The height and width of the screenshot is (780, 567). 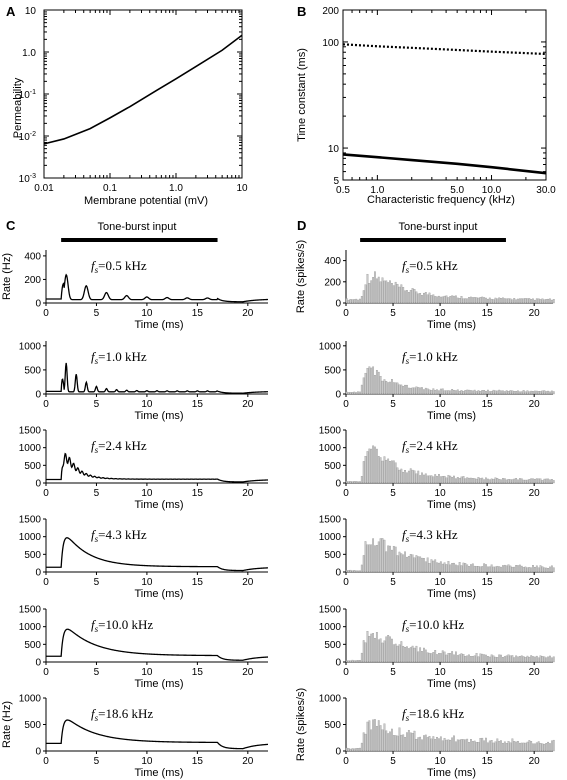 I want to click on panel-d-row-3-xtick-label: 5, so click(x=393, y=582).